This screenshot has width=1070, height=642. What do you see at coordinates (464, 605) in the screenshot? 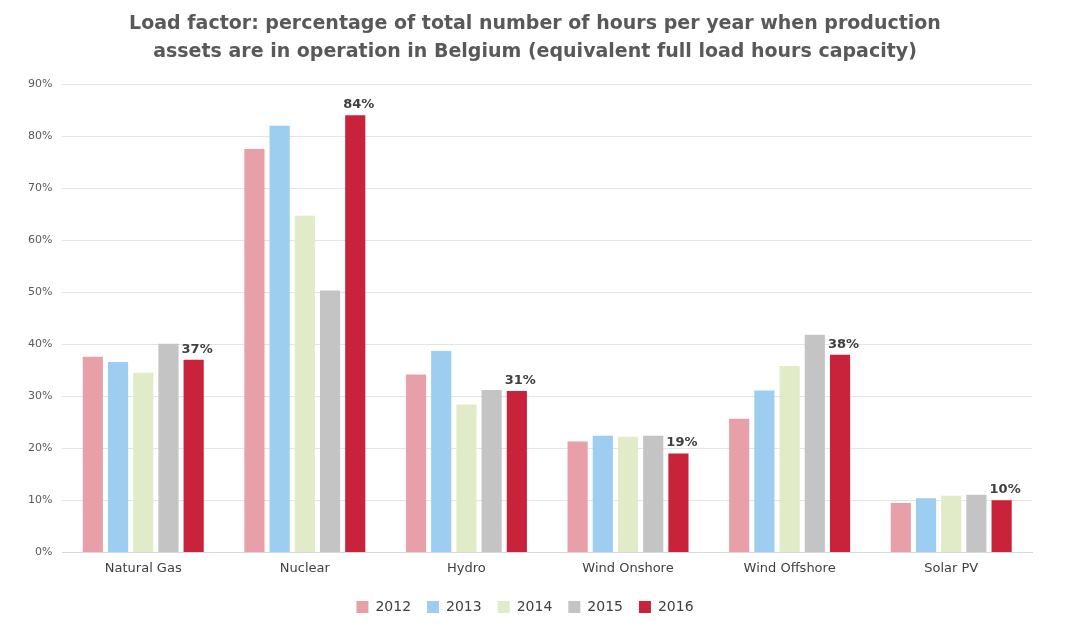
I see `legend-label: 2013` at bounding box center [464, 605].